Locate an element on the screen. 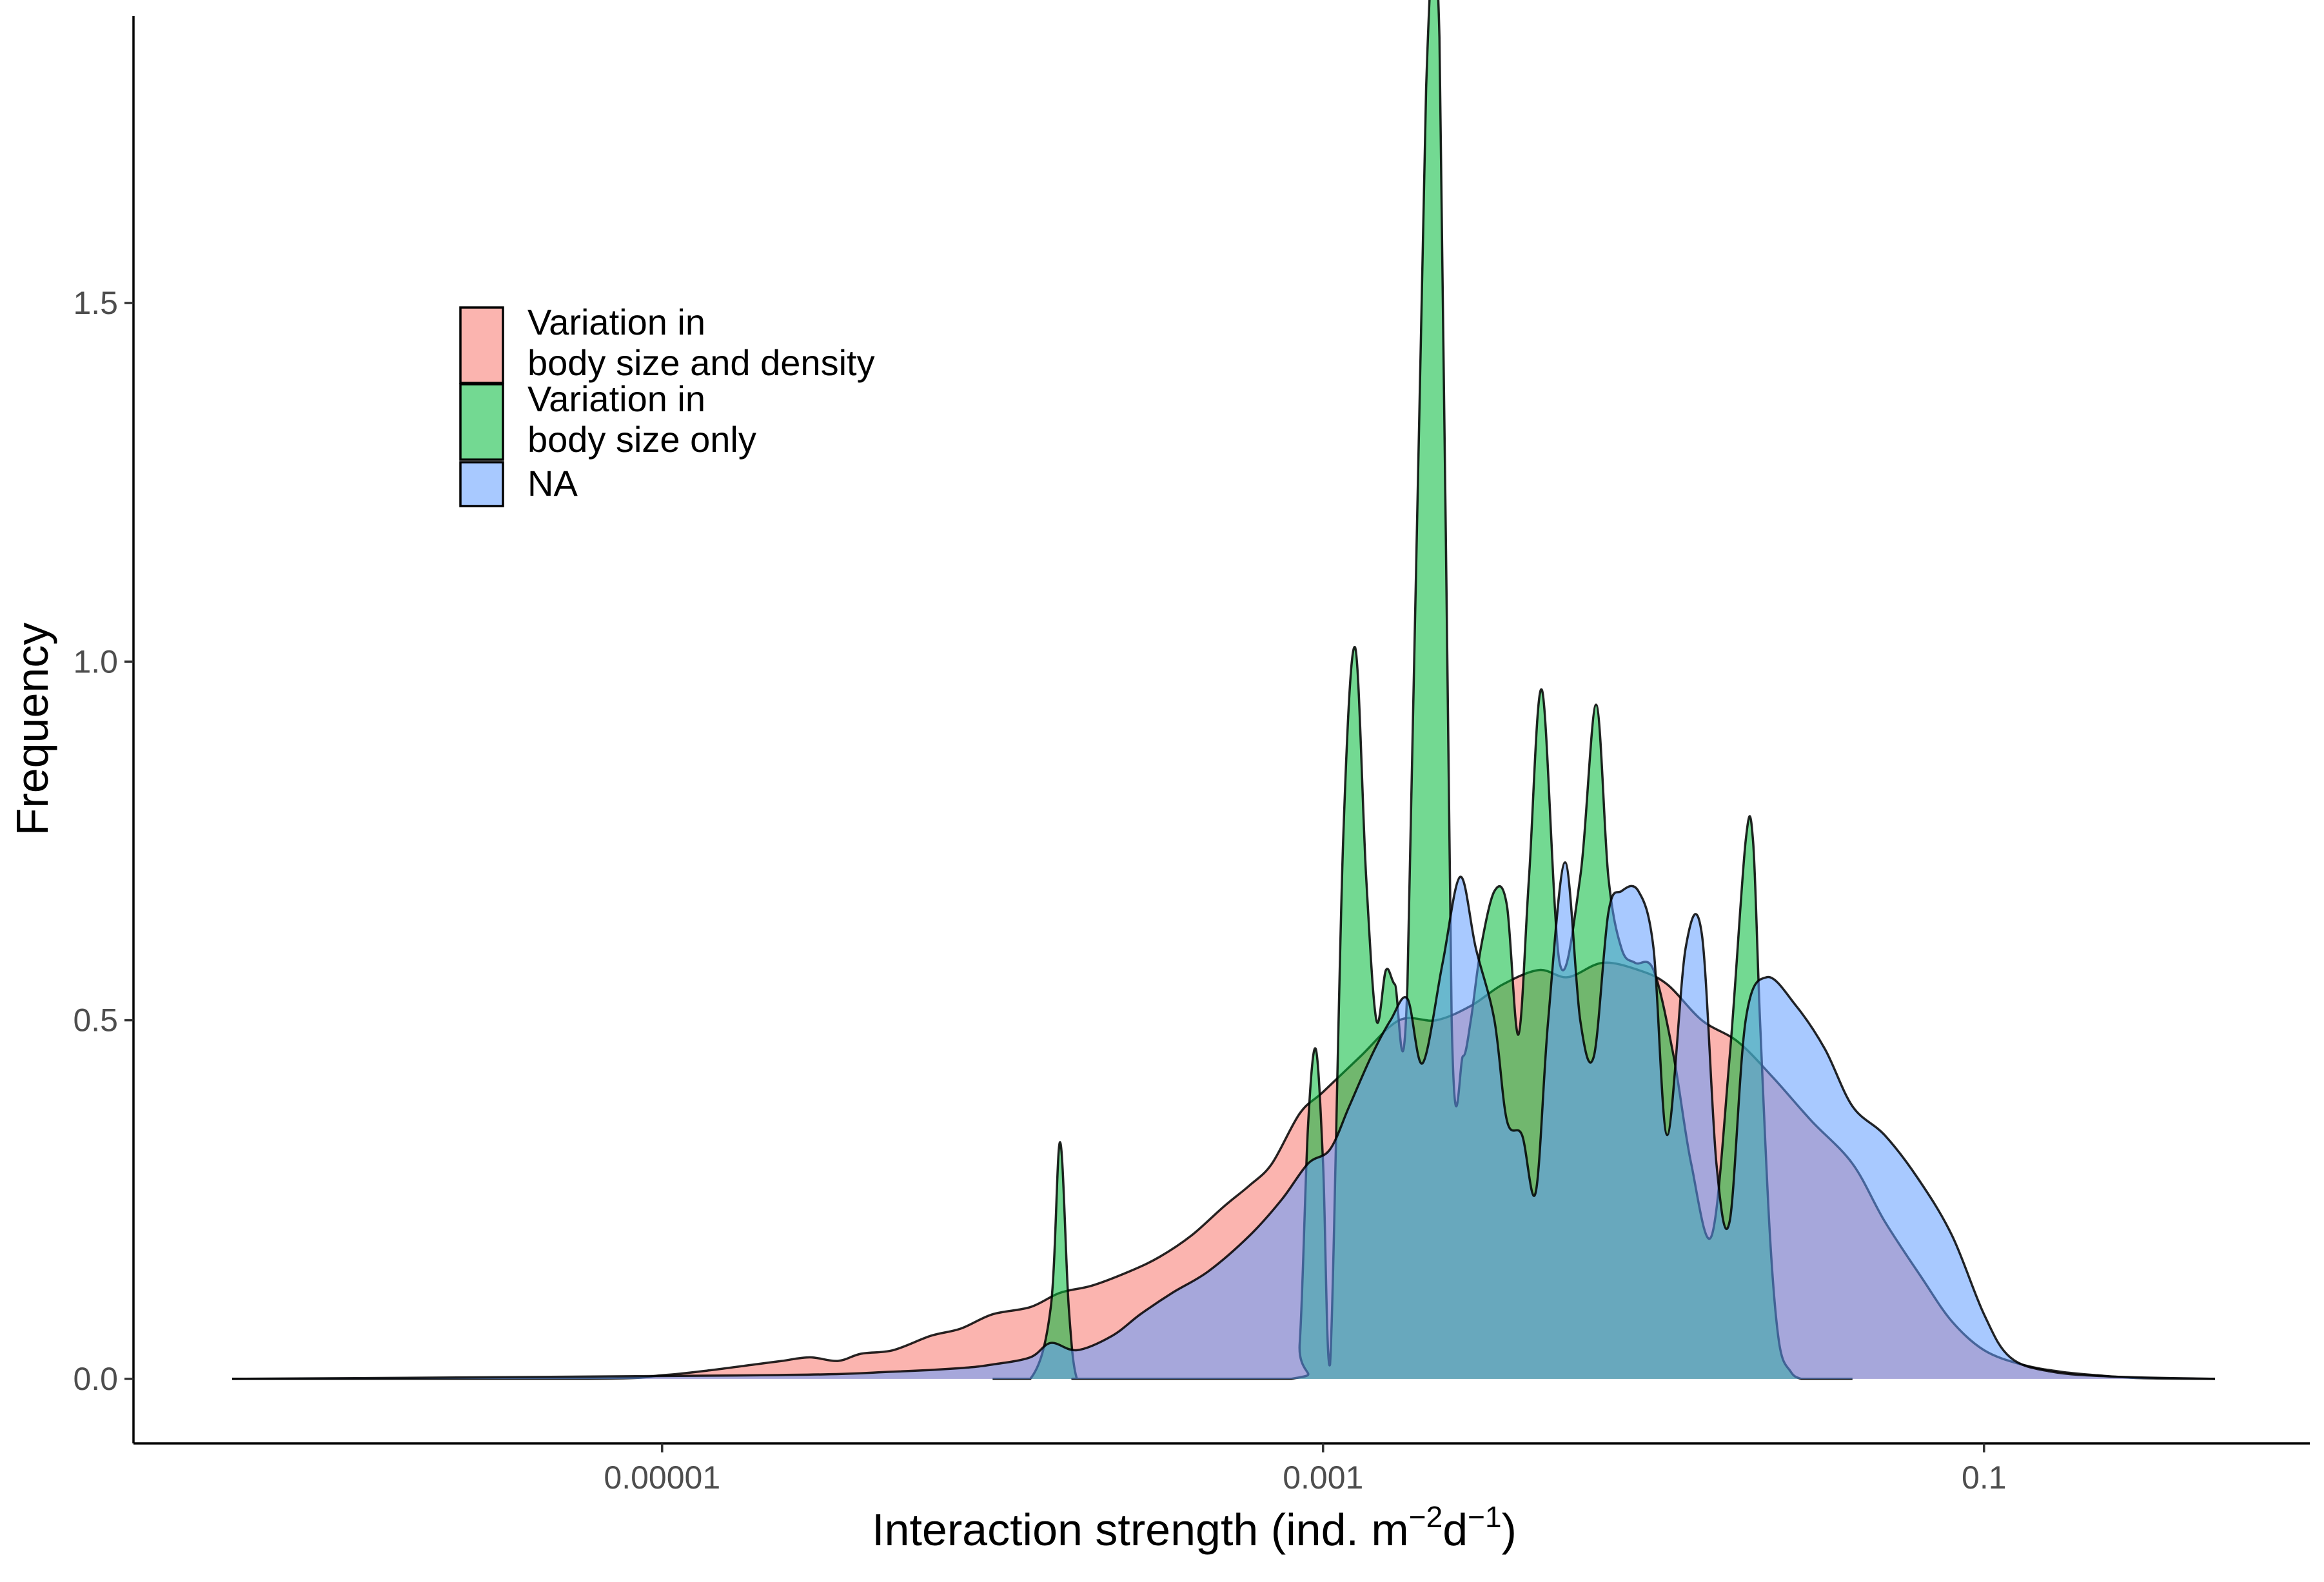 The height and width of the screenshot is (1582, 2324). y-tick-label: 0.5 is located at coordinates (95, 1021).